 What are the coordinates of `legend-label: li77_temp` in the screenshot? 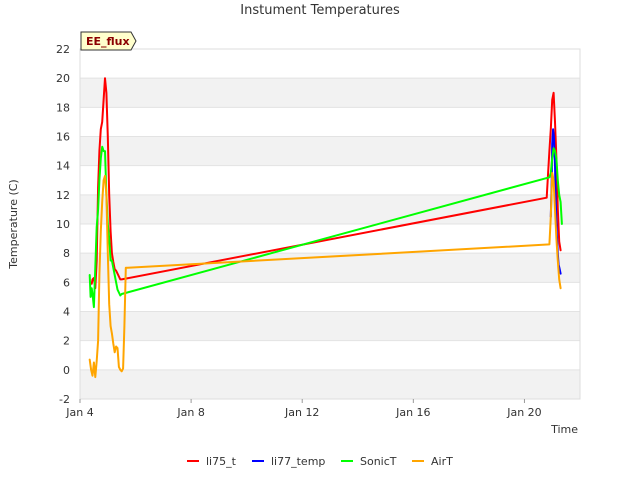 It's located at (298, 461).